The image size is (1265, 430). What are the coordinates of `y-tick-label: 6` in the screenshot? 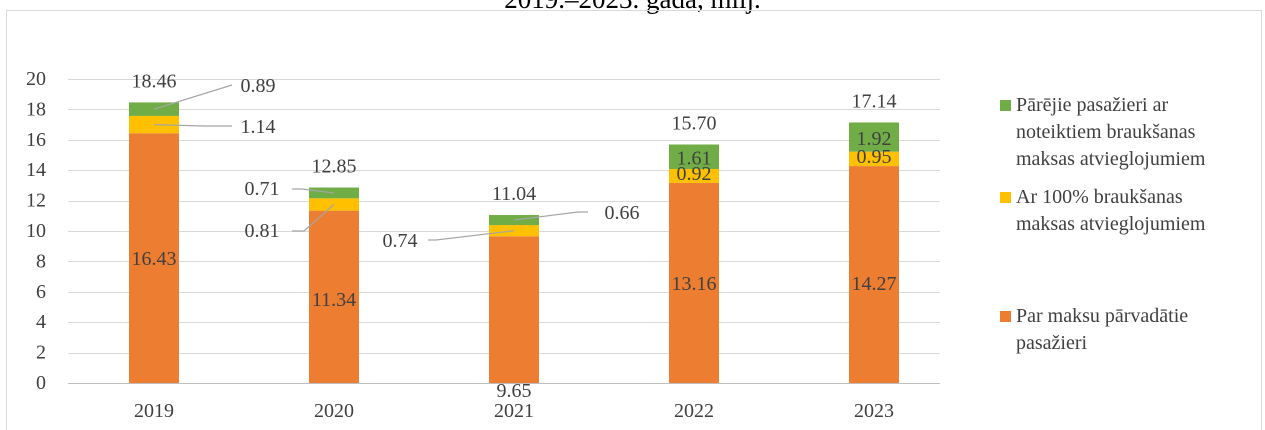 It's located at (41, 292).